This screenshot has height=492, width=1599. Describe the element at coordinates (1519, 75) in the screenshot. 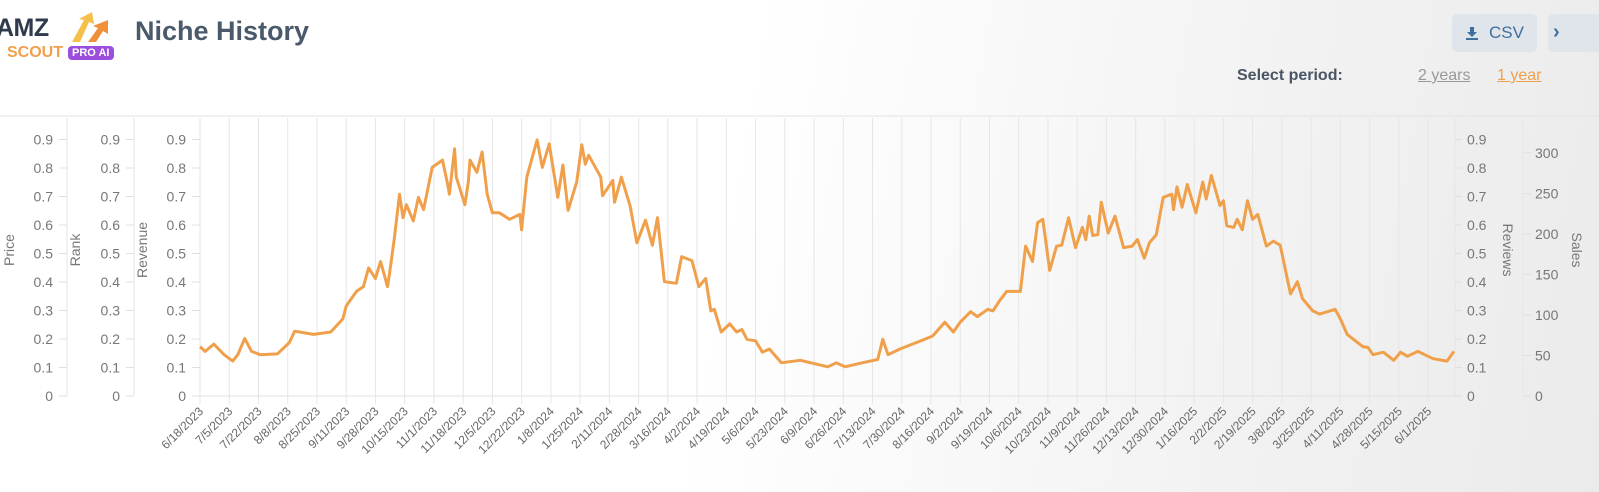

I see `period-1-year-link: 1 year` at that location.